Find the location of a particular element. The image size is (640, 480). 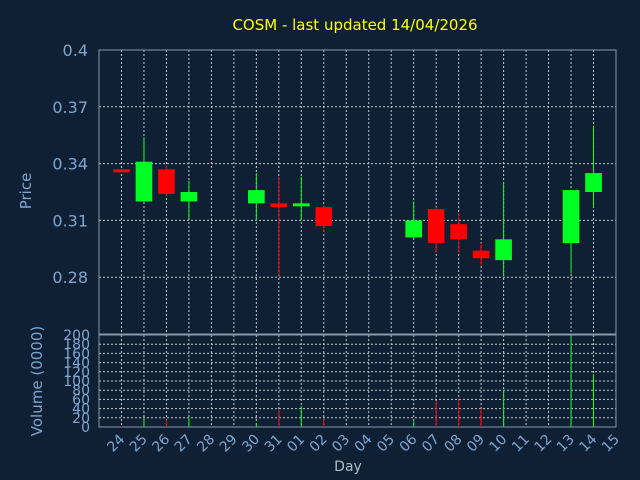

volume-tick-label: 80 is located at coordinates (81, 391).